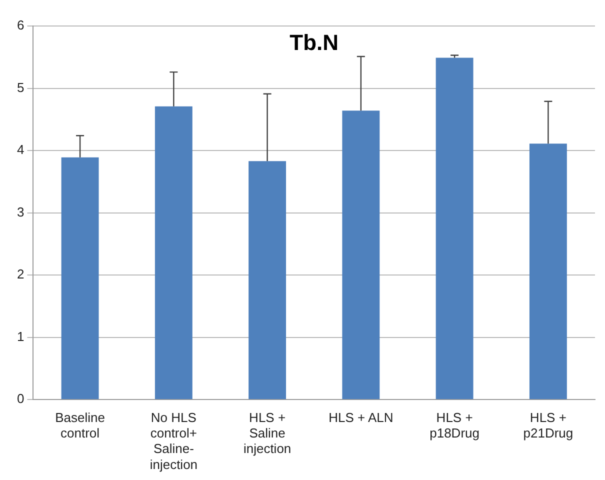 Image resolution: width=605 pixels, height=480 pixels. I want to click on y-tick-label: 0, so click(20, 398).